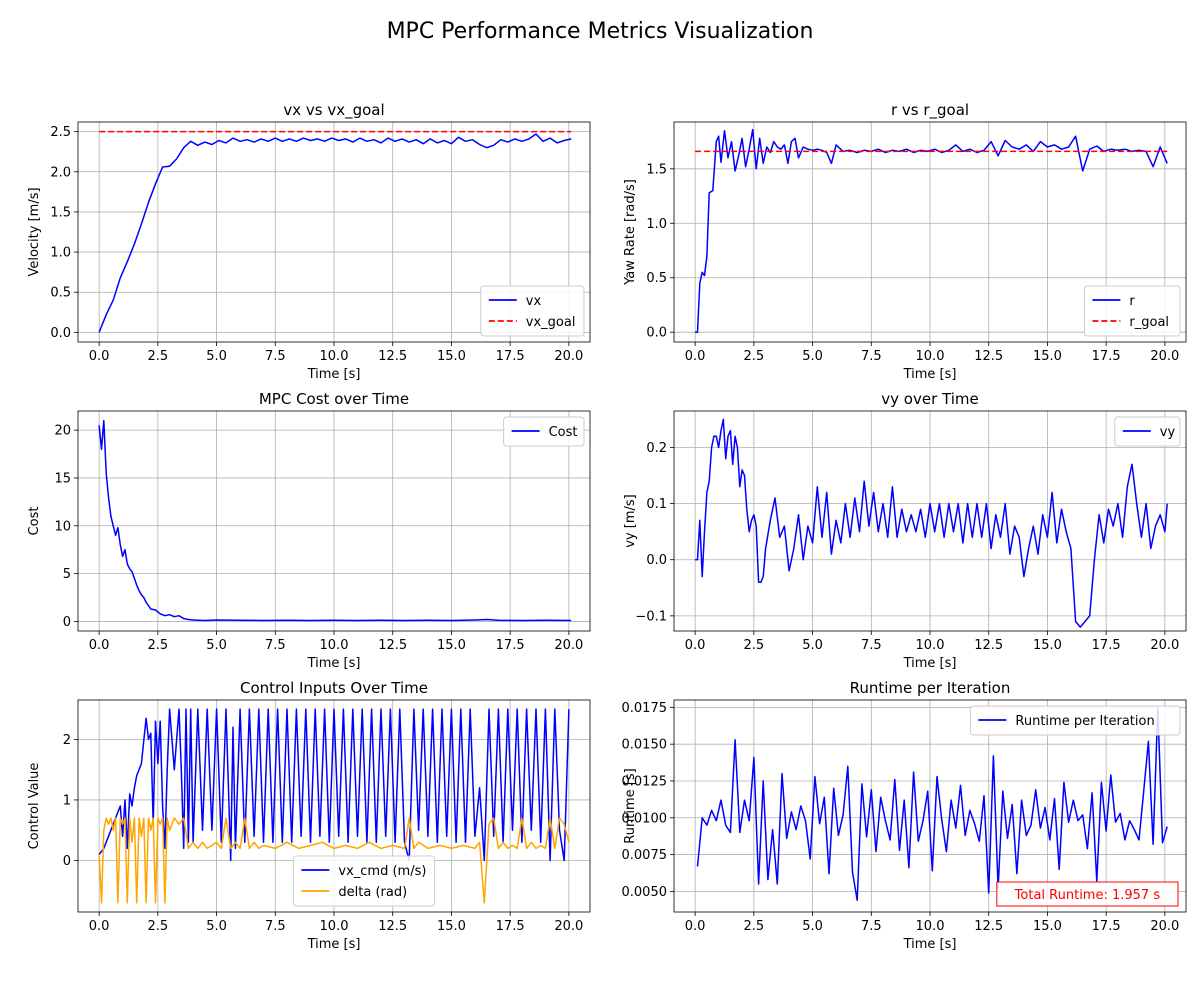 The image size is (1200, 1000). Describe the element at coordinates (630, 805) in the screenshot. I see `y-axis-label: Runtime [s]` at that location.